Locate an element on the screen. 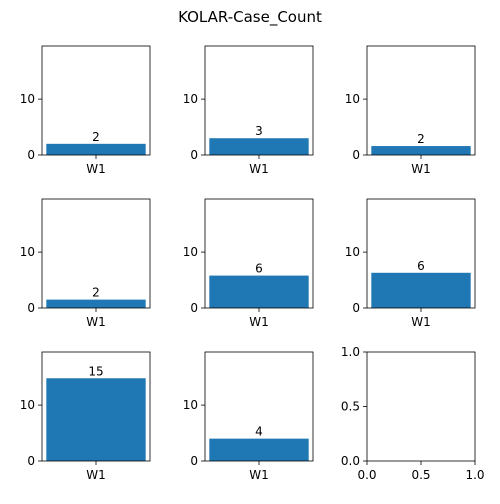 The width and height of the screenshot is (500, 504). y-tick-label: 0.0 is located at coordinates (350, 461).